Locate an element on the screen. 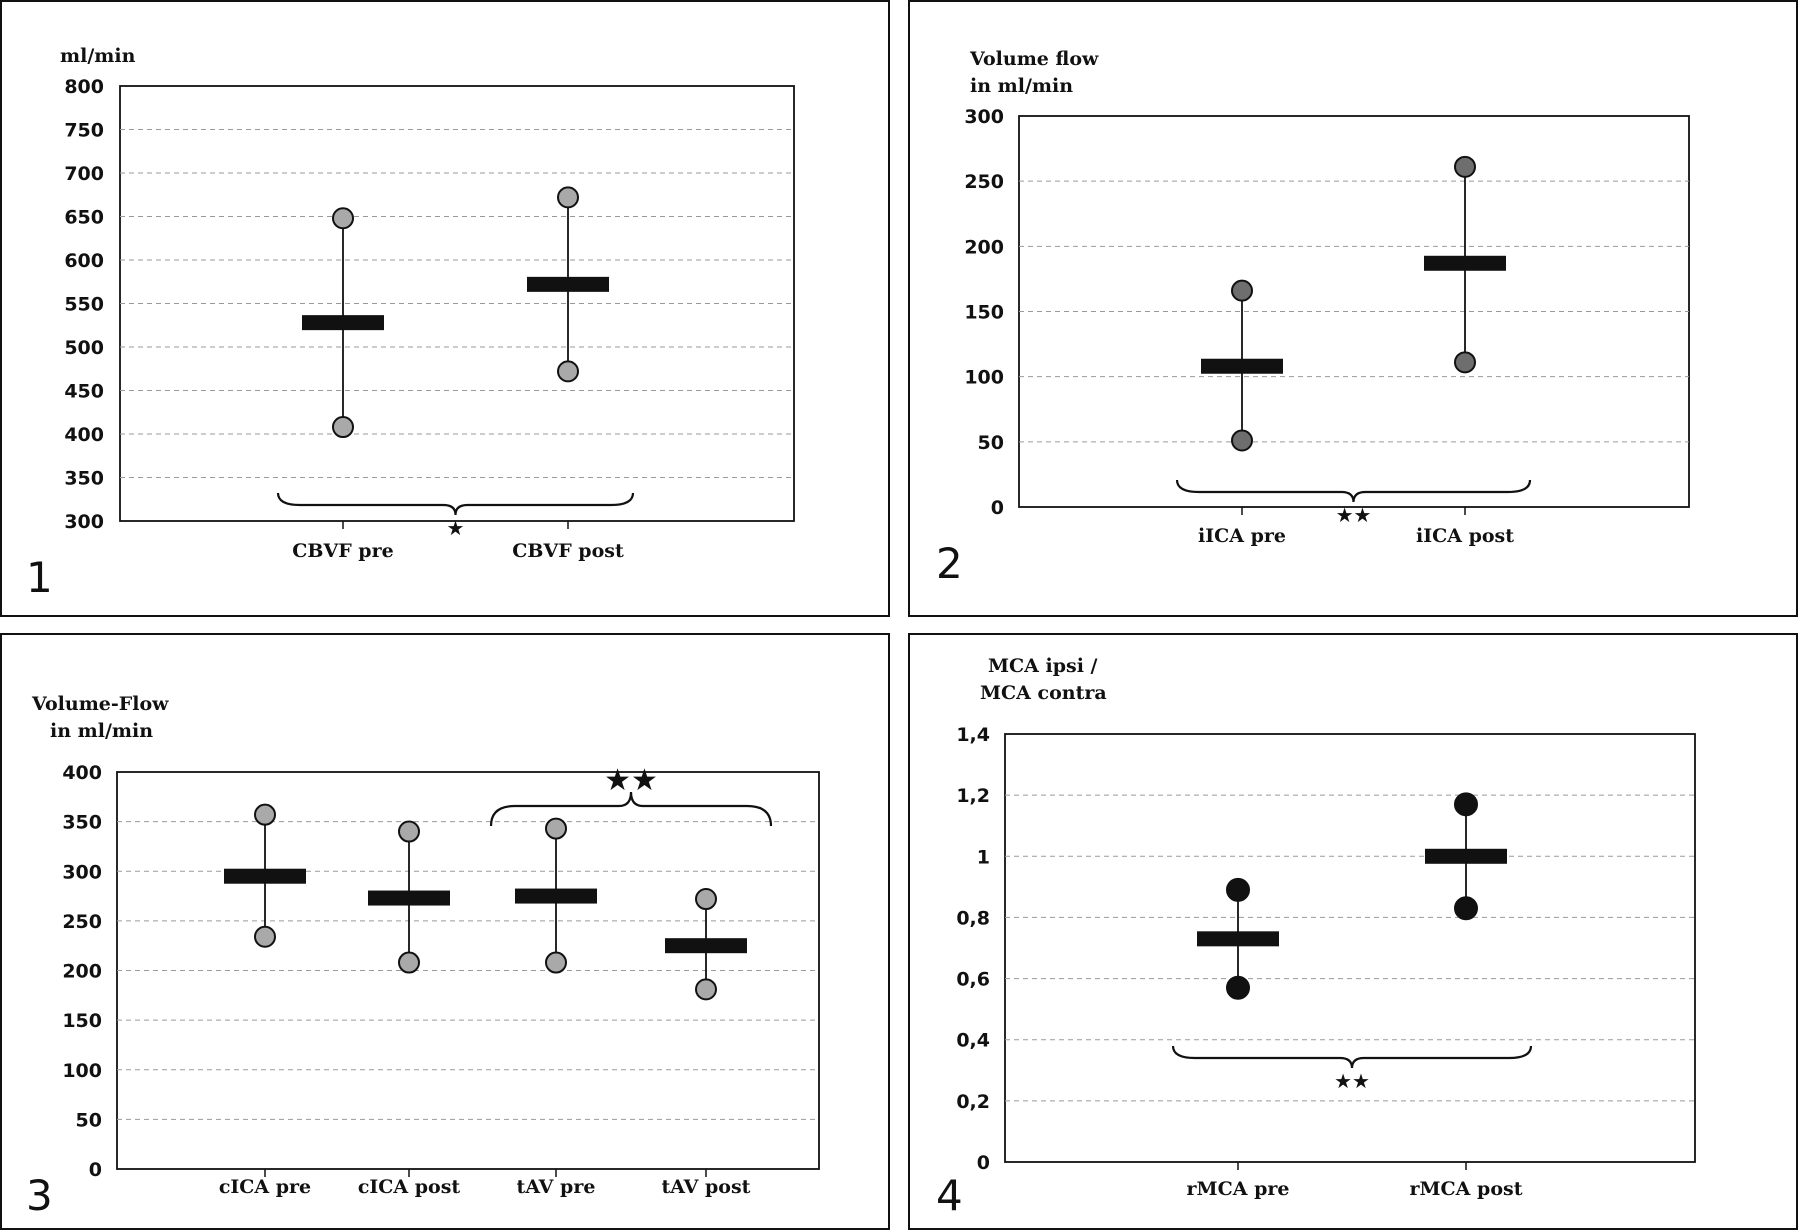 The height and width of the screenshot is (1230, 1800). panel-4-number: 4 is located at coordinates (949, 1195).